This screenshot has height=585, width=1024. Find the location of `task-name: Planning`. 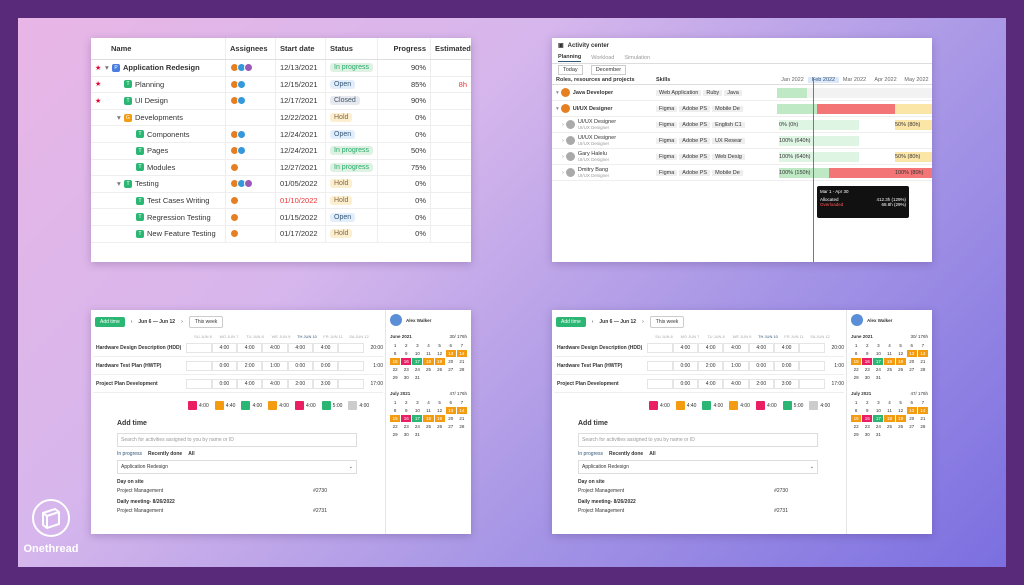

task-name: Planning is located at coordinates (150, 84).